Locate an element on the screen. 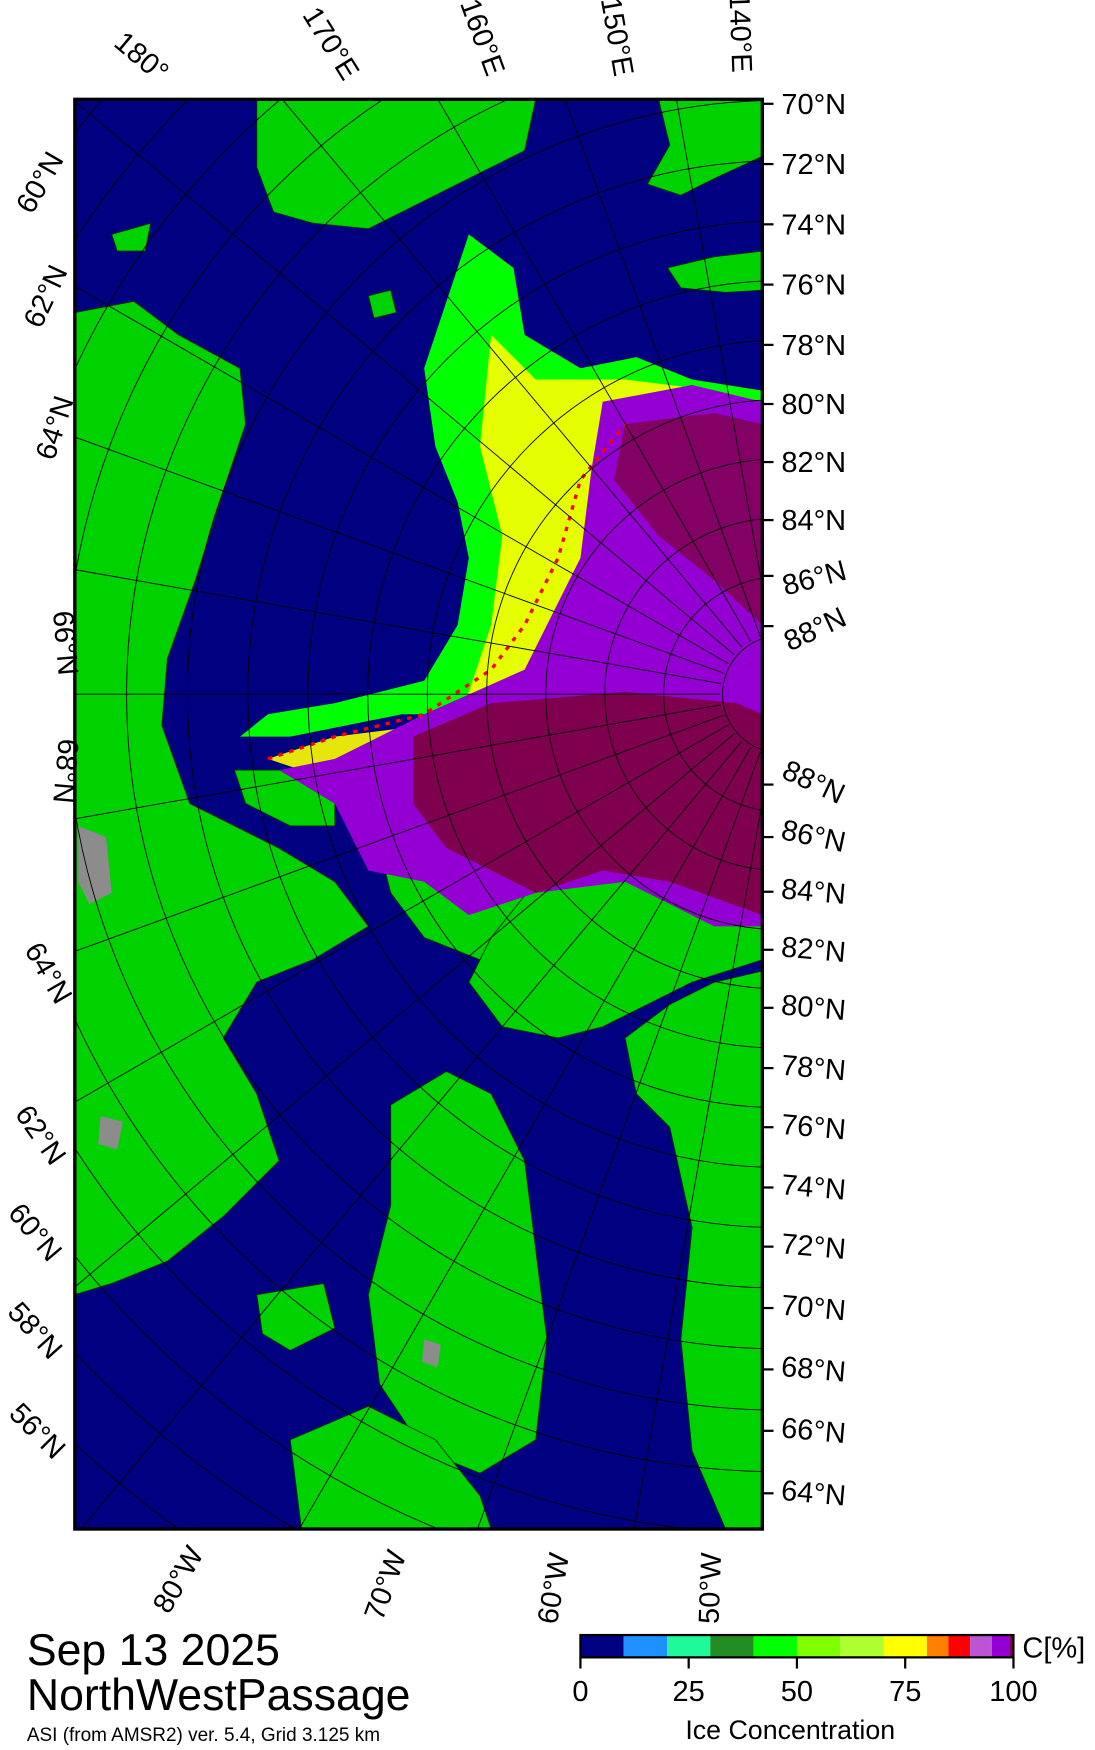 The height and width of the screenshot is (1750, 1095). lat-label-right: 66°N is located at coordinates (813, 1431).